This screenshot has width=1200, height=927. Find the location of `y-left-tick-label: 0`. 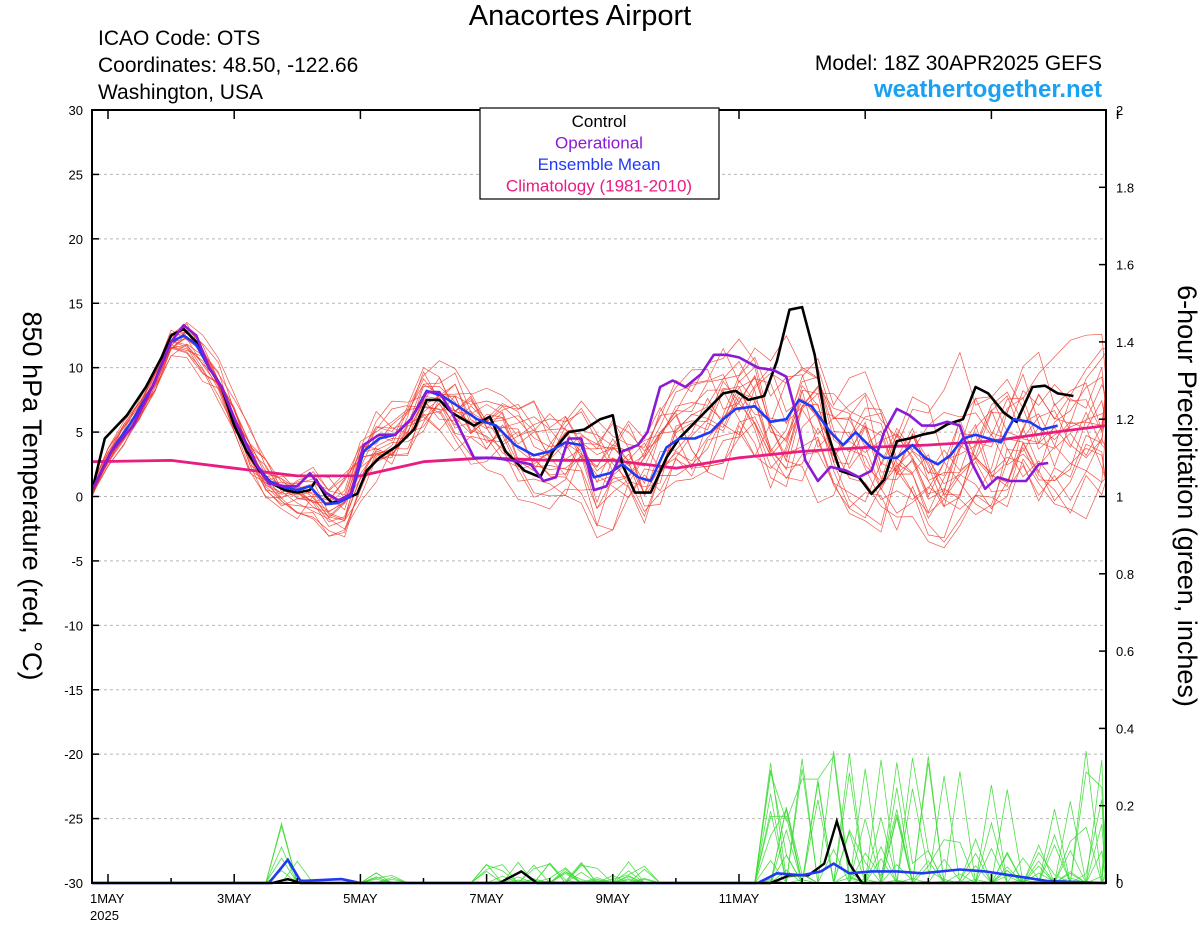

y-left-tick-label: 0 is located at coordinates (79, 497).